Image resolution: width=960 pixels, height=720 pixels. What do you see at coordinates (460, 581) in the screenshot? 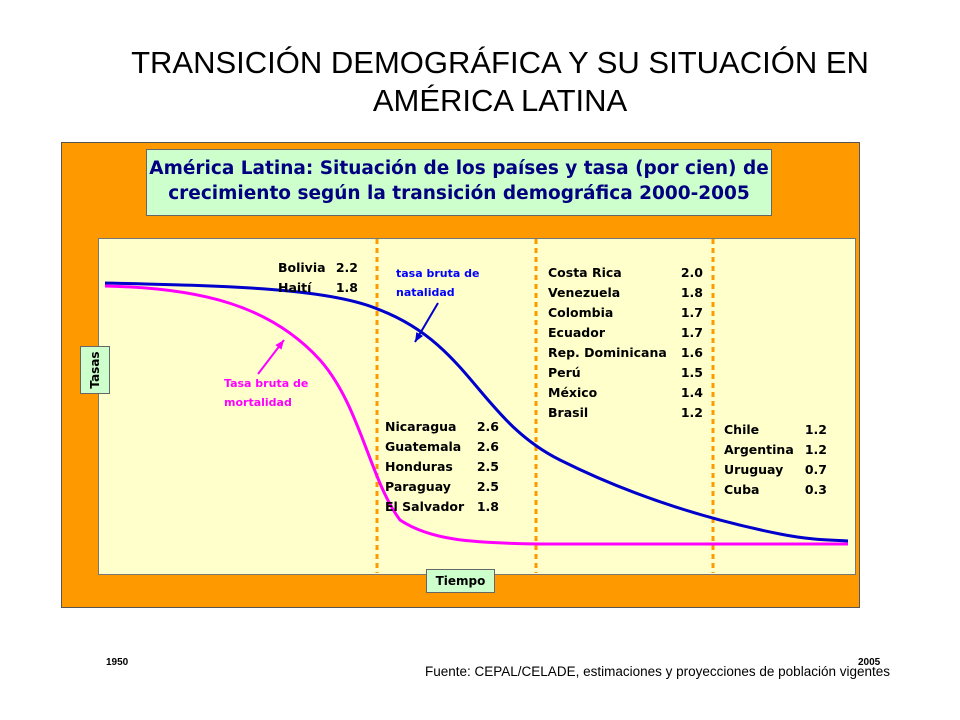
I see `x-axis-label: Tiempo` at bounding box center [460, 581].